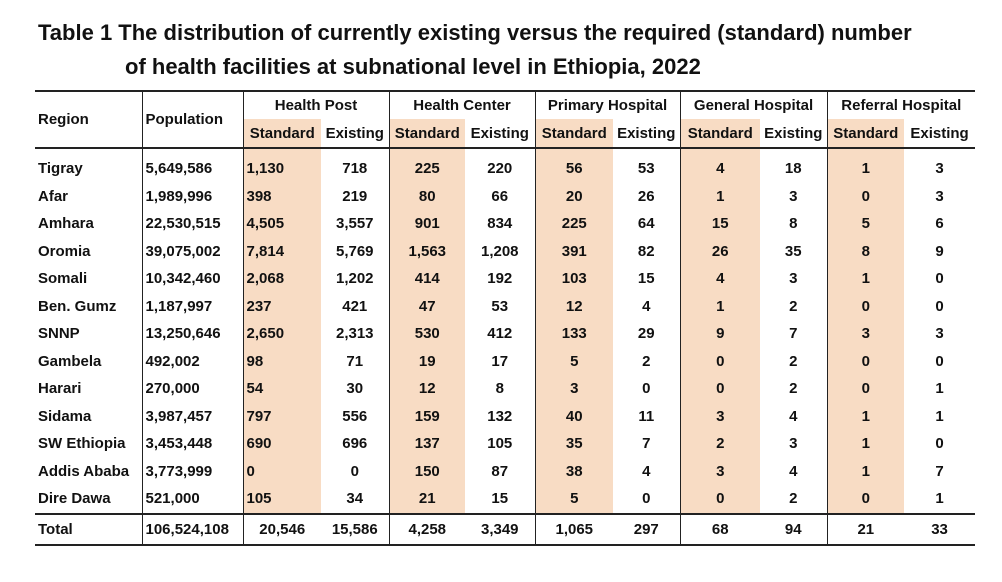 The width and height of the screenshot is (1002, 582). What do you see at coordinates (427, 306) in the screenshot?
I see `table-cell: 47` at bounding box center [427, 306].